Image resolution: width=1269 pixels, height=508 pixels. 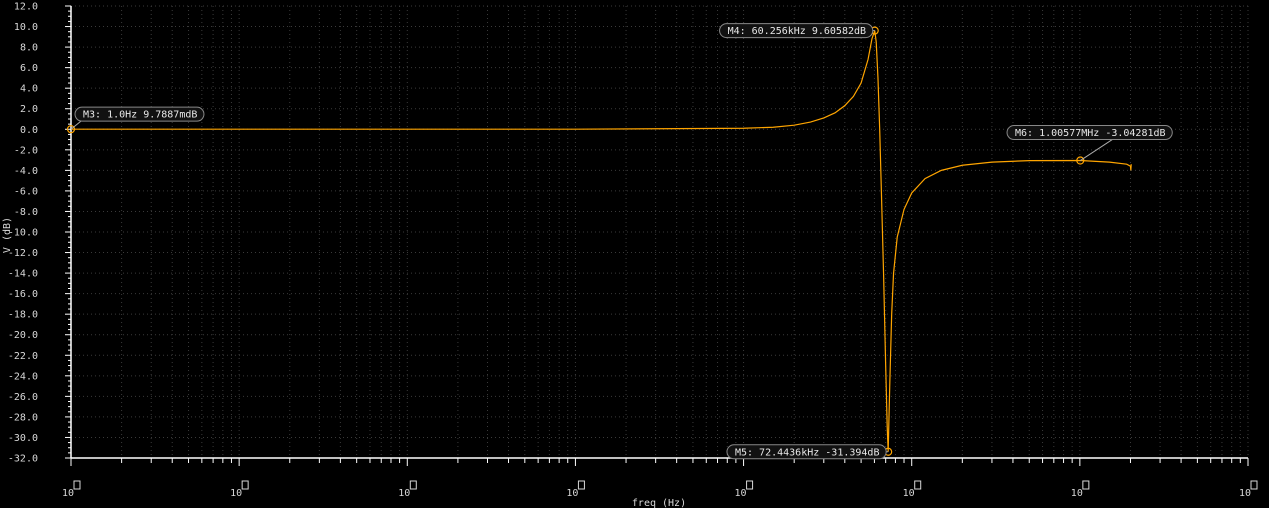 What do you see at coordinates (26, 27) in the screenshot?
I see `y-tick-label: 10.0` at bounding box center [26, 27].